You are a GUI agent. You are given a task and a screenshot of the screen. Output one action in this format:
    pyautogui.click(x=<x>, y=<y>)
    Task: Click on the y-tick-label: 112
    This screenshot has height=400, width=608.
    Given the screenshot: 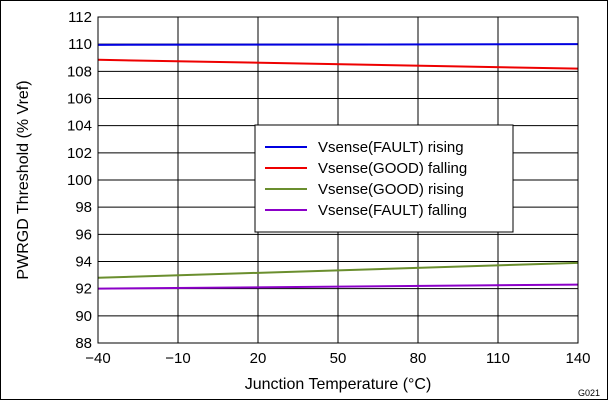 What is the action you would take?
    pyautogui.click(x=80, y=17)
    